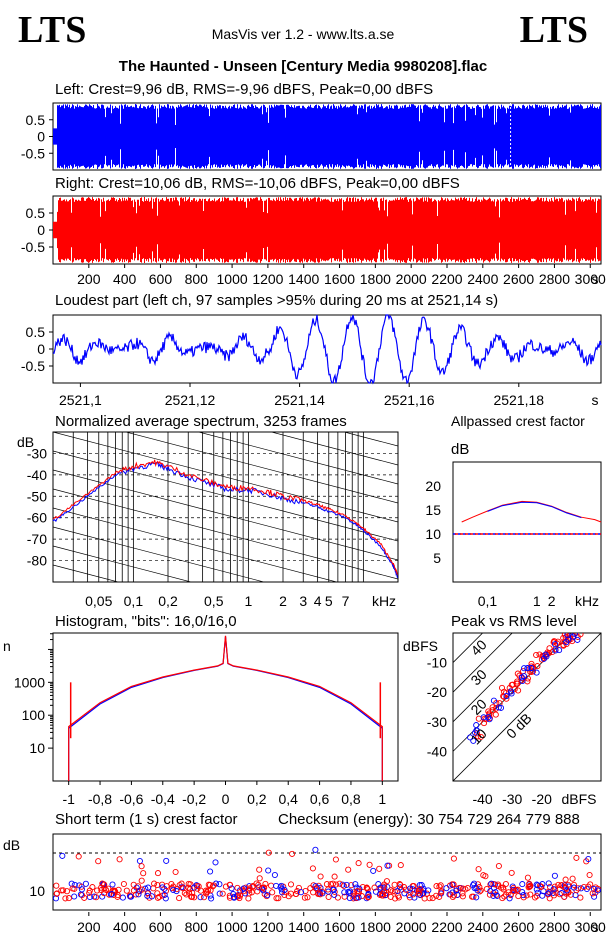  Describe the element at coordinates (190, 400) in the screenshot. I see `loudest-x-tick-label: 2521,12` at that location.